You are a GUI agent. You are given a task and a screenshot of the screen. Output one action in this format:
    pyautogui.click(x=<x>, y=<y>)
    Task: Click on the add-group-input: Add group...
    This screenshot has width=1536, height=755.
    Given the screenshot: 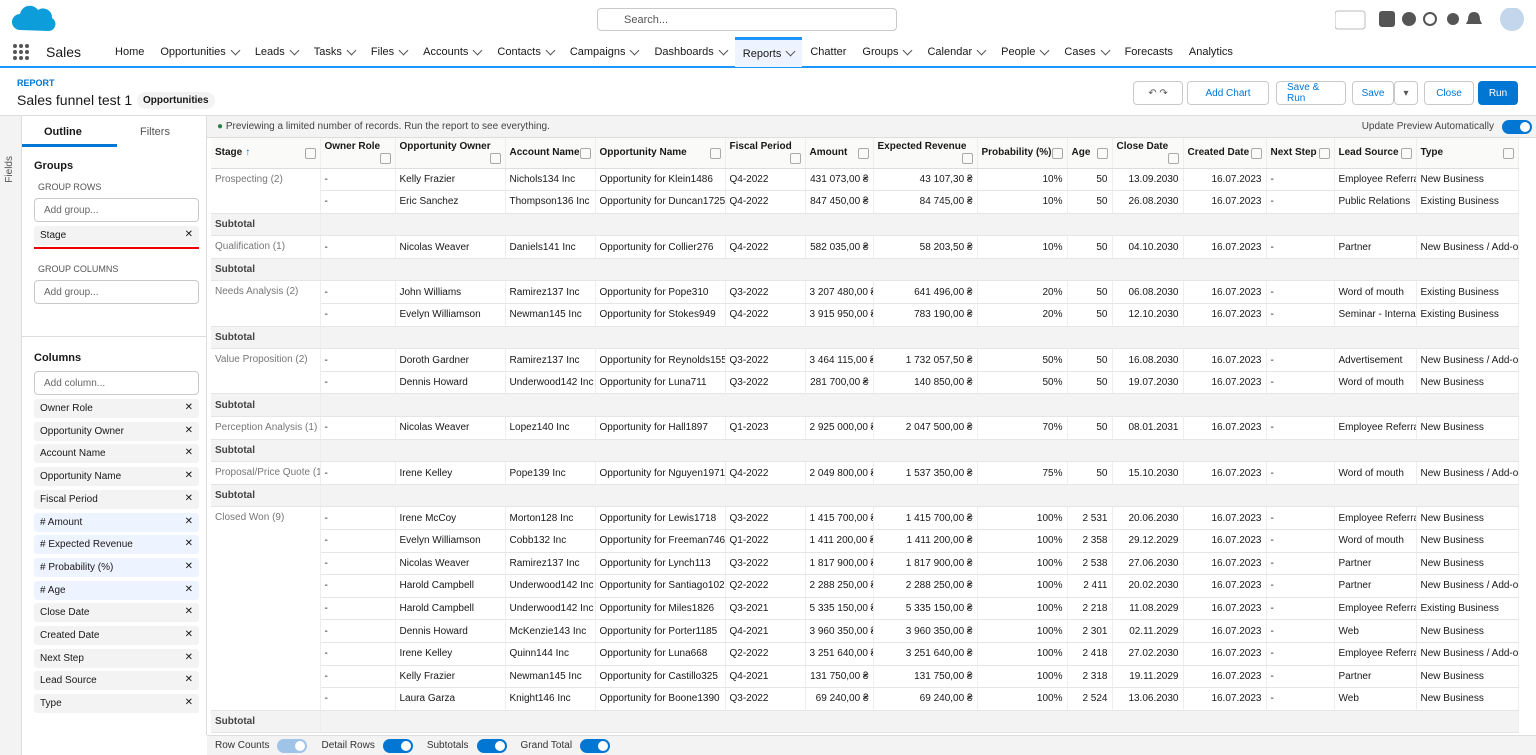 What is the action you would take?
    pyautogui.click(x=116, y=210)
    